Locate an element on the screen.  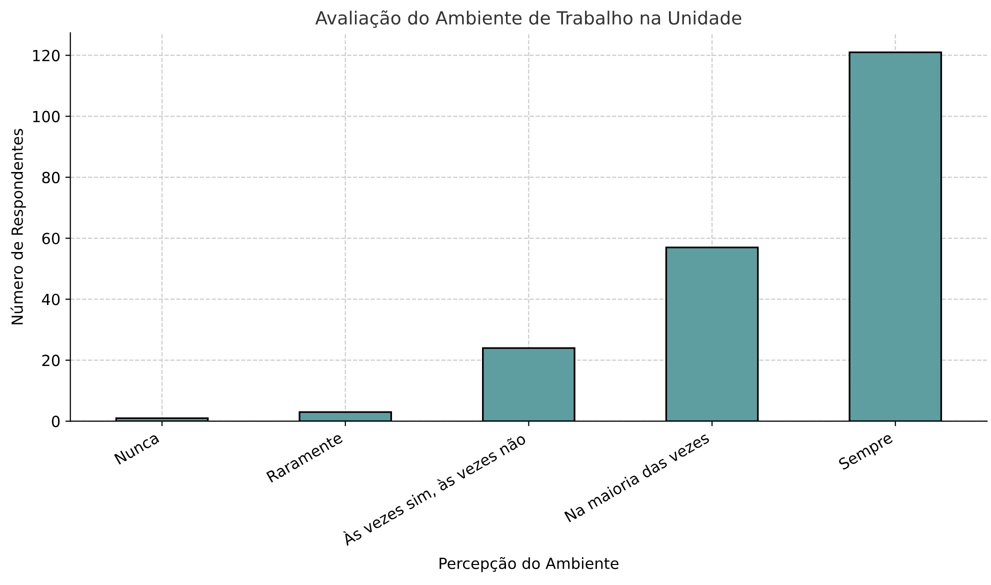
y-tick-label: 0 is located at coordinates (56, 422).